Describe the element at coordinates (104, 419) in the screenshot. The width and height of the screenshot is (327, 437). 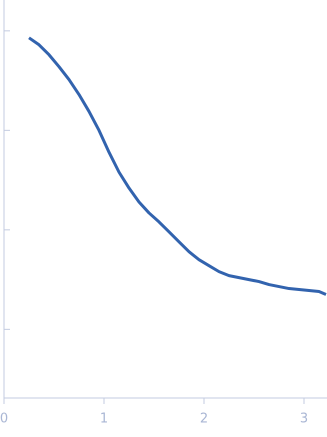
I see `x-tick-label: 1` at that location.